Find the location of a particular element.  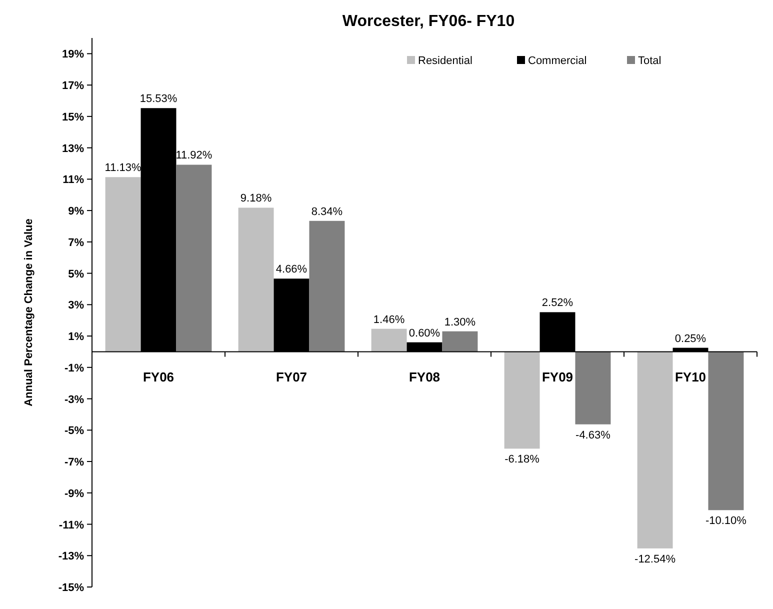

y-axis-title: Annual Percentage Change in Value is located at coordinates (29, 312).